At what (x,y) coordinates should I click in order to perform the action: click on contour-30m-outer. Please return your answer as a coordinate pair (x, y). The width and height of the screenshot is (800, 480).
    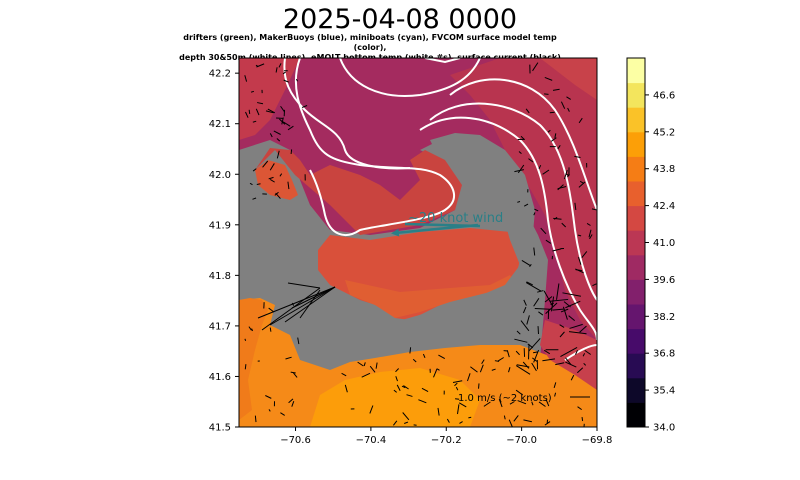
    Looking at the image, I should click on (508, 228).